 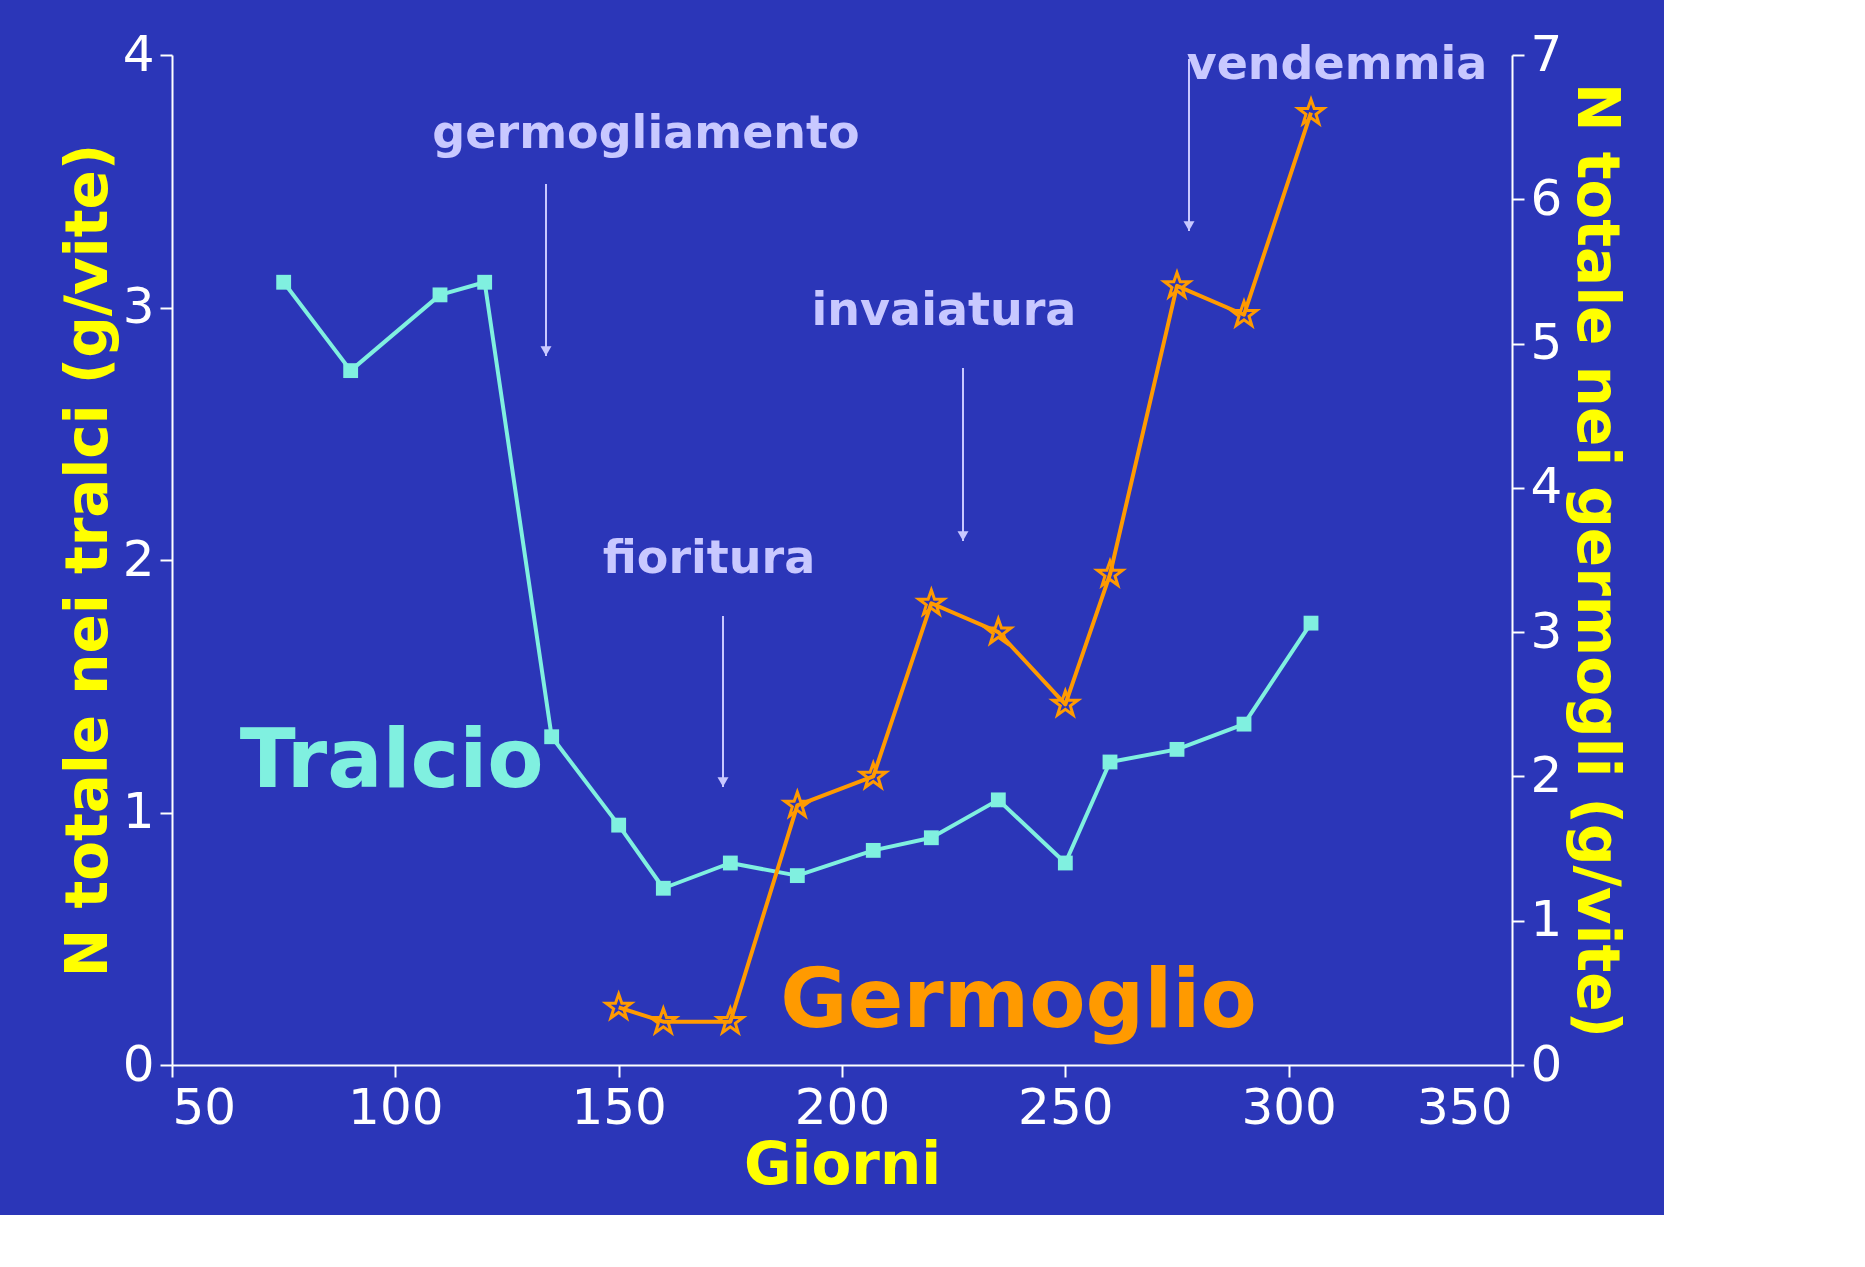 I want to click on annotation: fioritura, so click(x=709, y=557).